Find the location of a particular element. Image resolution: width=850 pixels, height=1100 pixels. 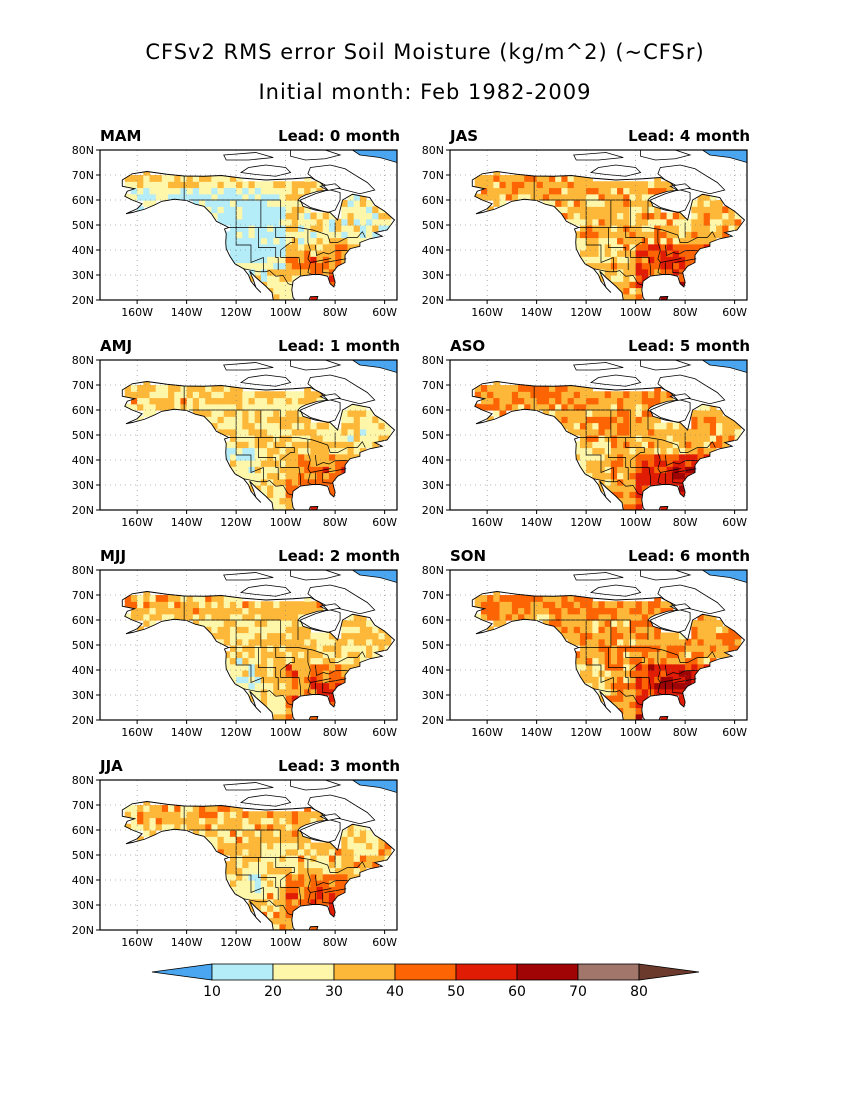

panel-season-label: JAS is located at coordinates (464, 136).